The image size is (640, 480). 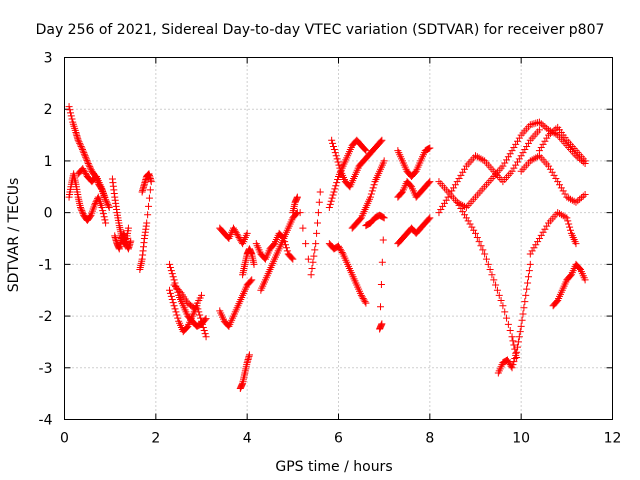 I want to click on x-tick-label: 2, so click(x=155, y=439).